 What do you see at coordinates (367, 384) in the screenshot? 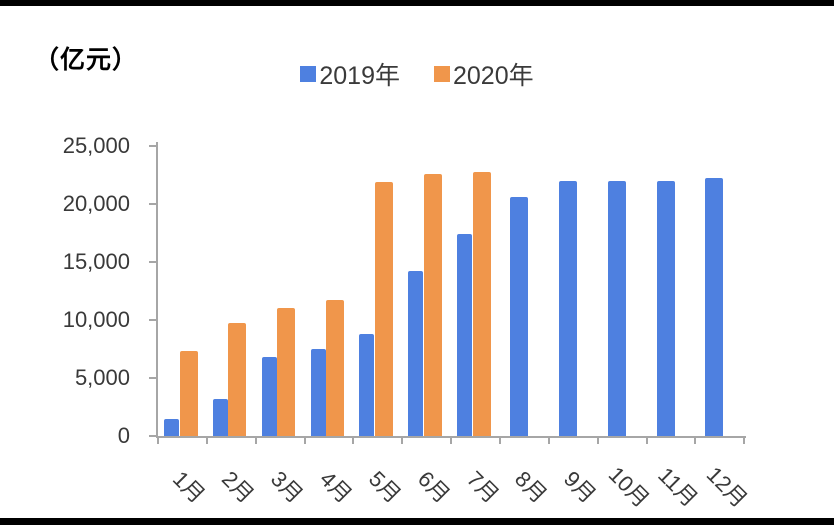
I see `bar-2019-5月` at bounding box center [367, 384].